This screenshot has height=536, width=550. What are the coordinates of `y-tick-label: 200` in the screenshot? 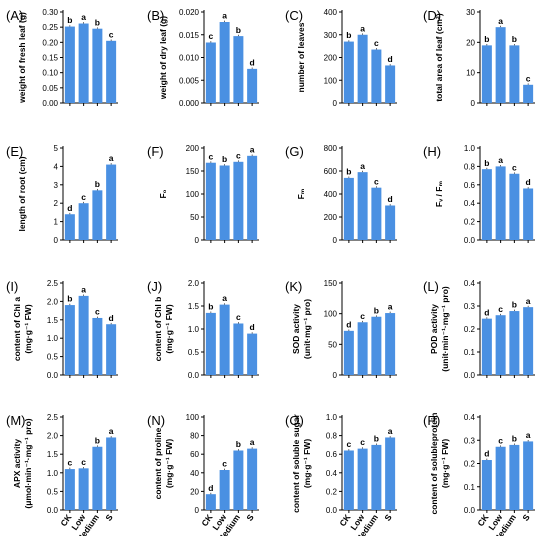 It's located at (331, 217).